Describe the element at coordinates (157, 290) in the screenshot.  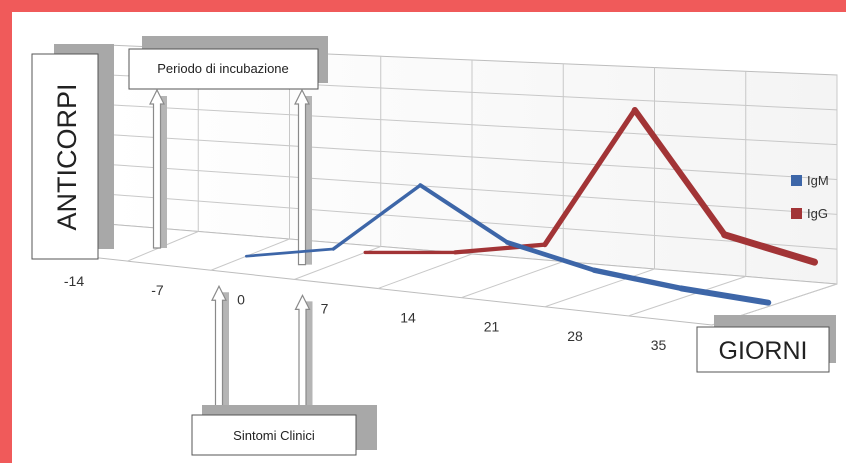
I see `x-tick-label: -7` at that location.